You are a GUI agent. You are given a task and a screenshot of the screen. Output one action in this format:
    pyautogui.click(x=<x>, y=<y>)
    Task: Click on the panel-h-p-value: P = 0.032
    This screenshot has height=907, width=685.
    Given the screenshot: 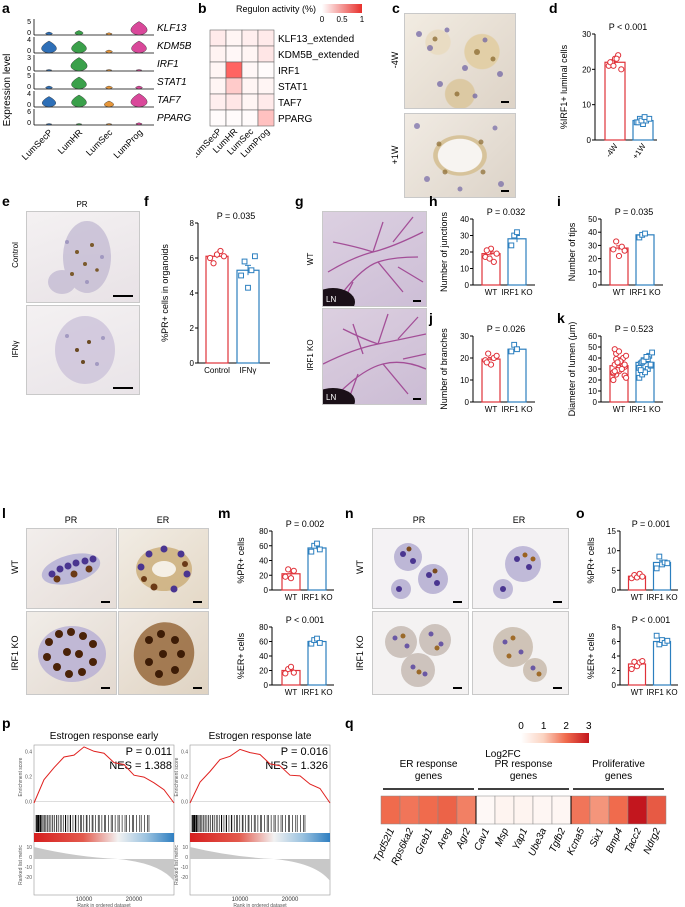 What is the action you would take?
    pyautogui.click(x=506, y=212)
    